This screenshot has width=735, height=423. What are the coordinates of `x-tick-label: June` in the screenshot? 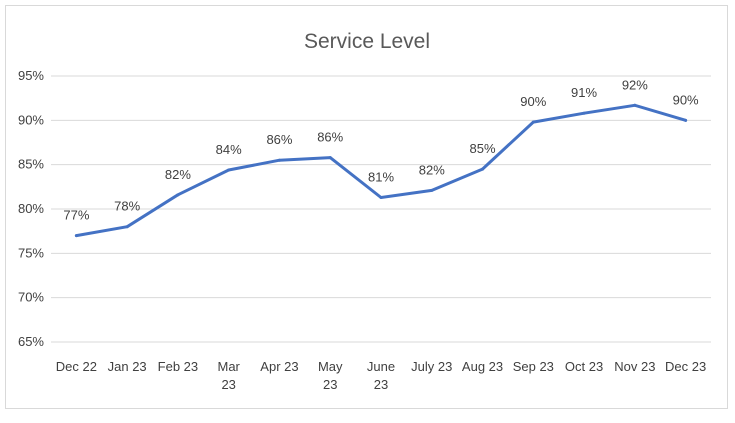 It's located at (381, 366).